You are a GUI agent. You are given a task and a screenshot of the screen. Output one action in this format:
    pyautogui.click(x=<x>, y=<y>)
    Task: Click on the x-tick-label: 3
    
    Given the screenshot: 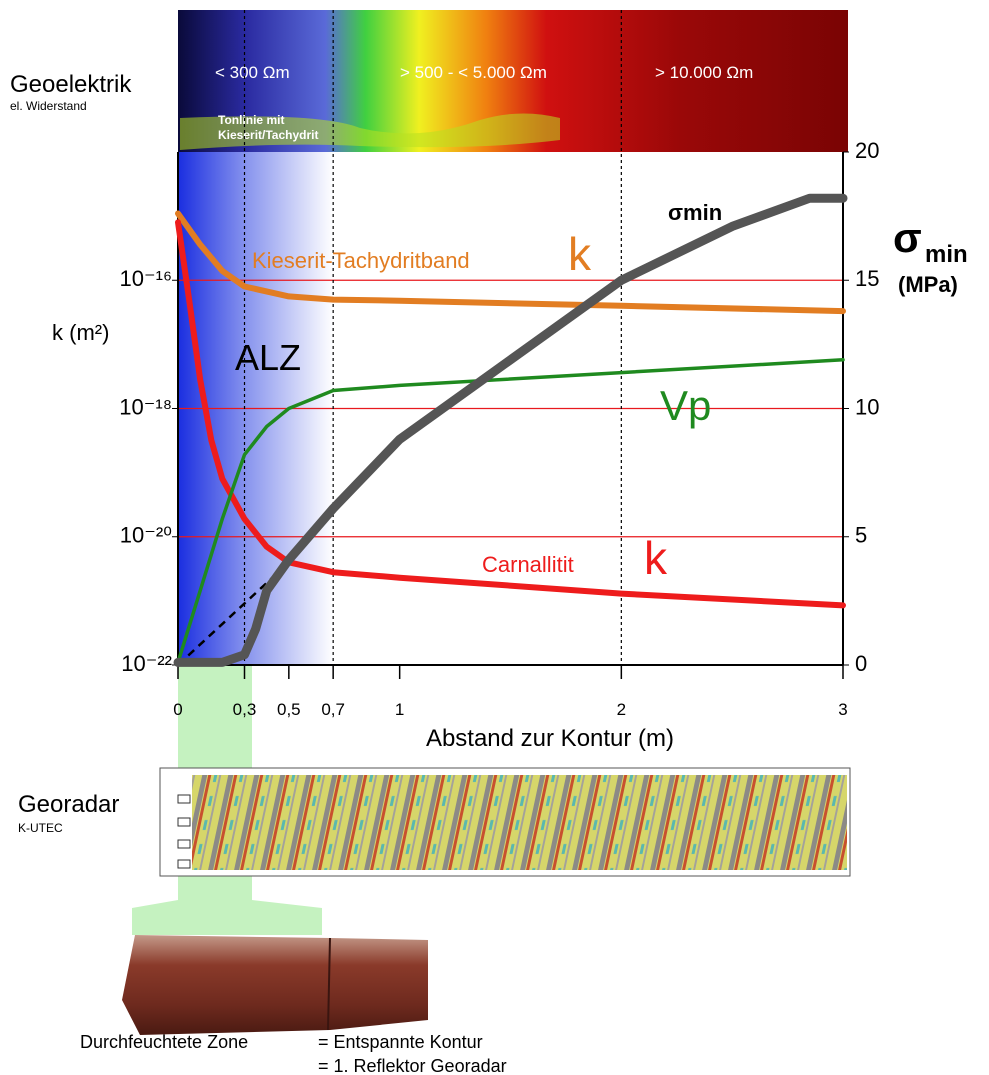 What is the action you would take?
    pyautogui.click(x=842, y=709)
    